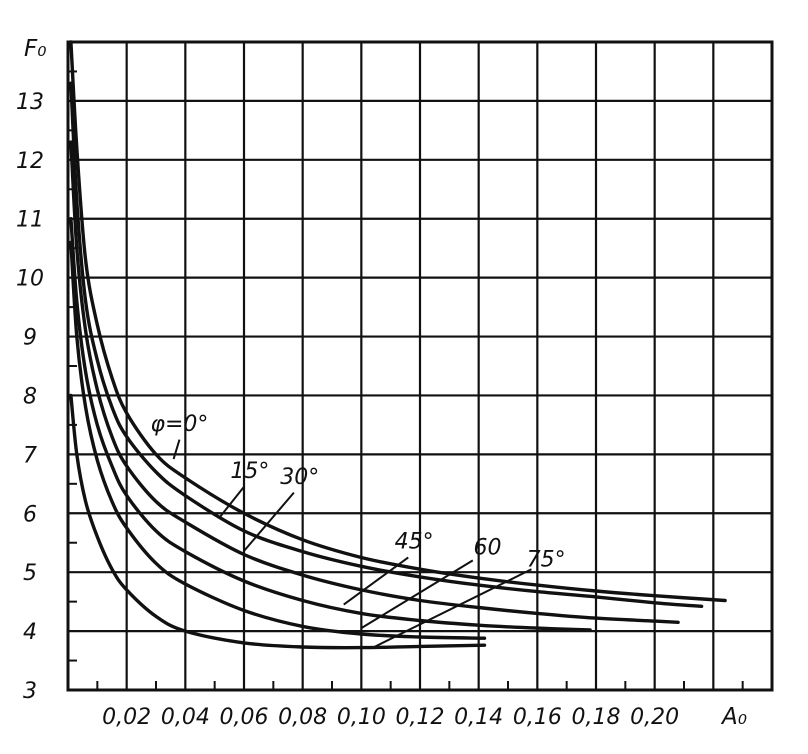 This screenshot has height=754, width=808. I want to click on curve-labels: φ=0° 15° 30° 45° 60 75°, so click(357, 492).